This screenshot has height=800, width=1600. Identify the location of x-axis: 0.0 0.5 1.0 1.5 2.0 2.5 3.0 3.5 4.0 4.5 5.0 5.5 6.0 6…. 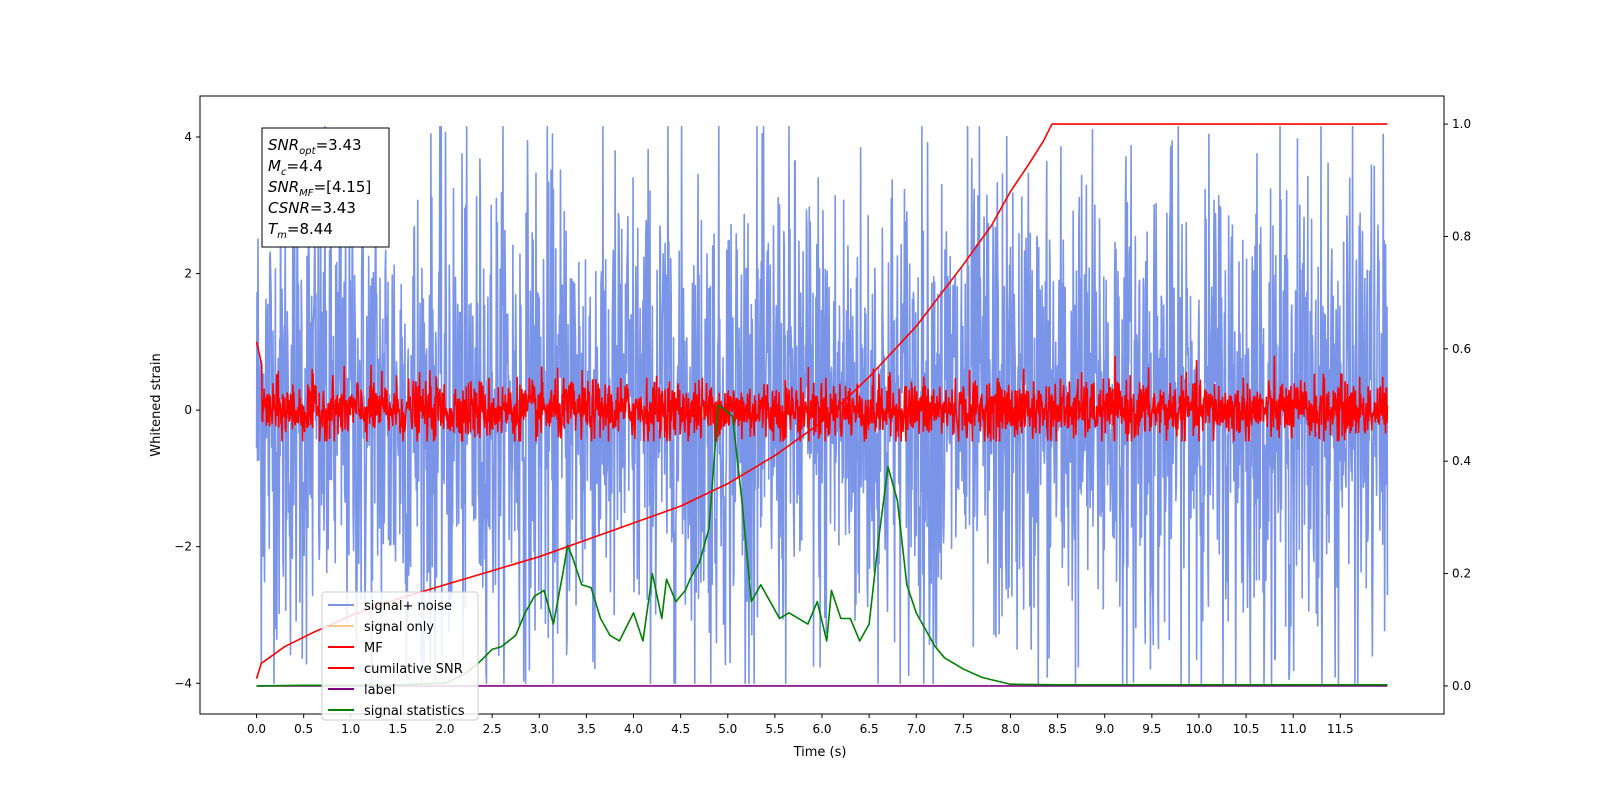
(800, 725).